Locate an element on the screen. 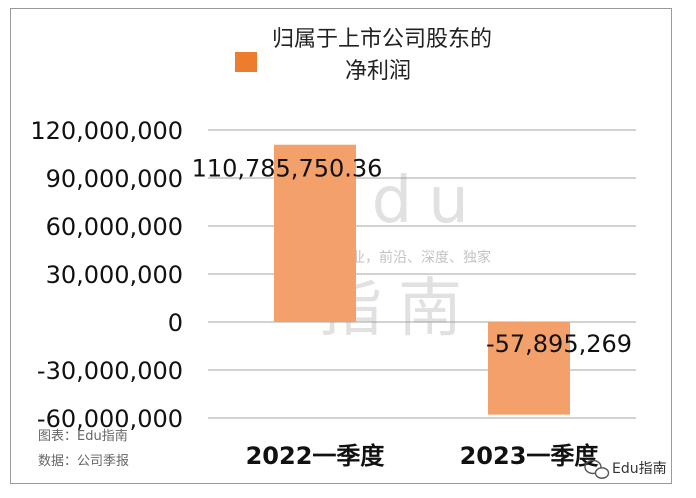  y-tick-label: 90,000,000 is located at coordinates (114, 179).